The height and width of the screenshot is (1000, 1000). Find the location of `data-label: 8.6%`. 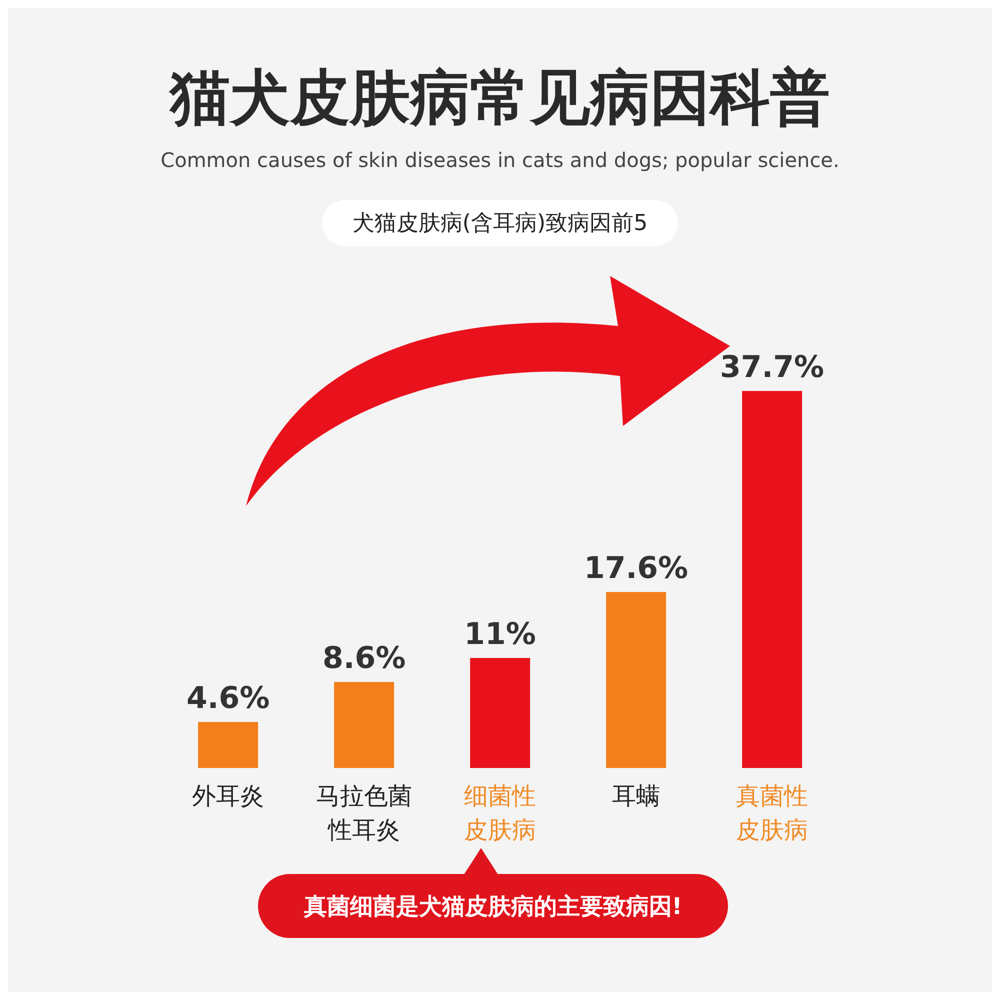

data-label: 8.6% is located at coordinates (364, 658).